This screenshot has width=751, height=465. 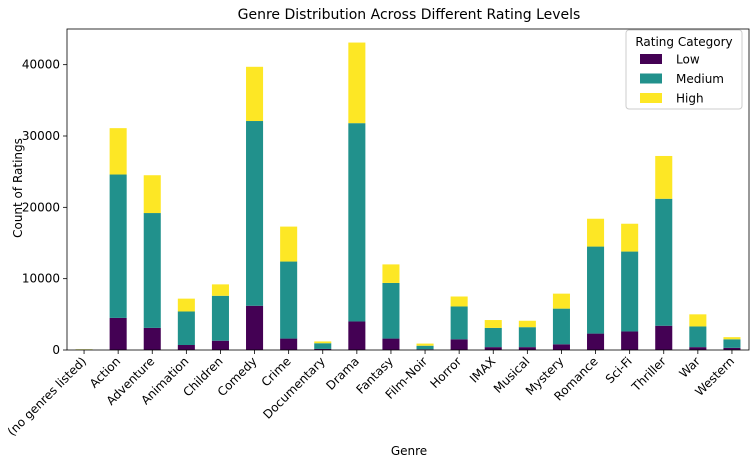 I want to click on x-tick-label-17: Thriller, so click(x=648, y=374).